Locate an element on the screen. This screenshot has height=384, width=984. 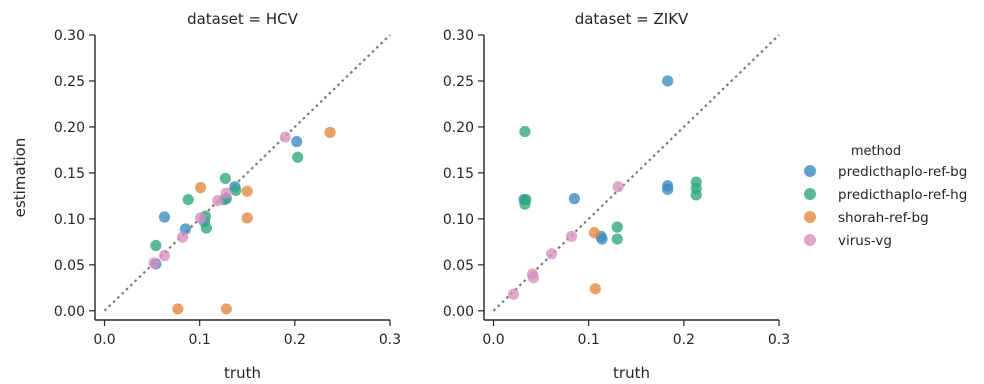
legend-entry-virus-vg: virus-vg is located at coordinates (848, 241).